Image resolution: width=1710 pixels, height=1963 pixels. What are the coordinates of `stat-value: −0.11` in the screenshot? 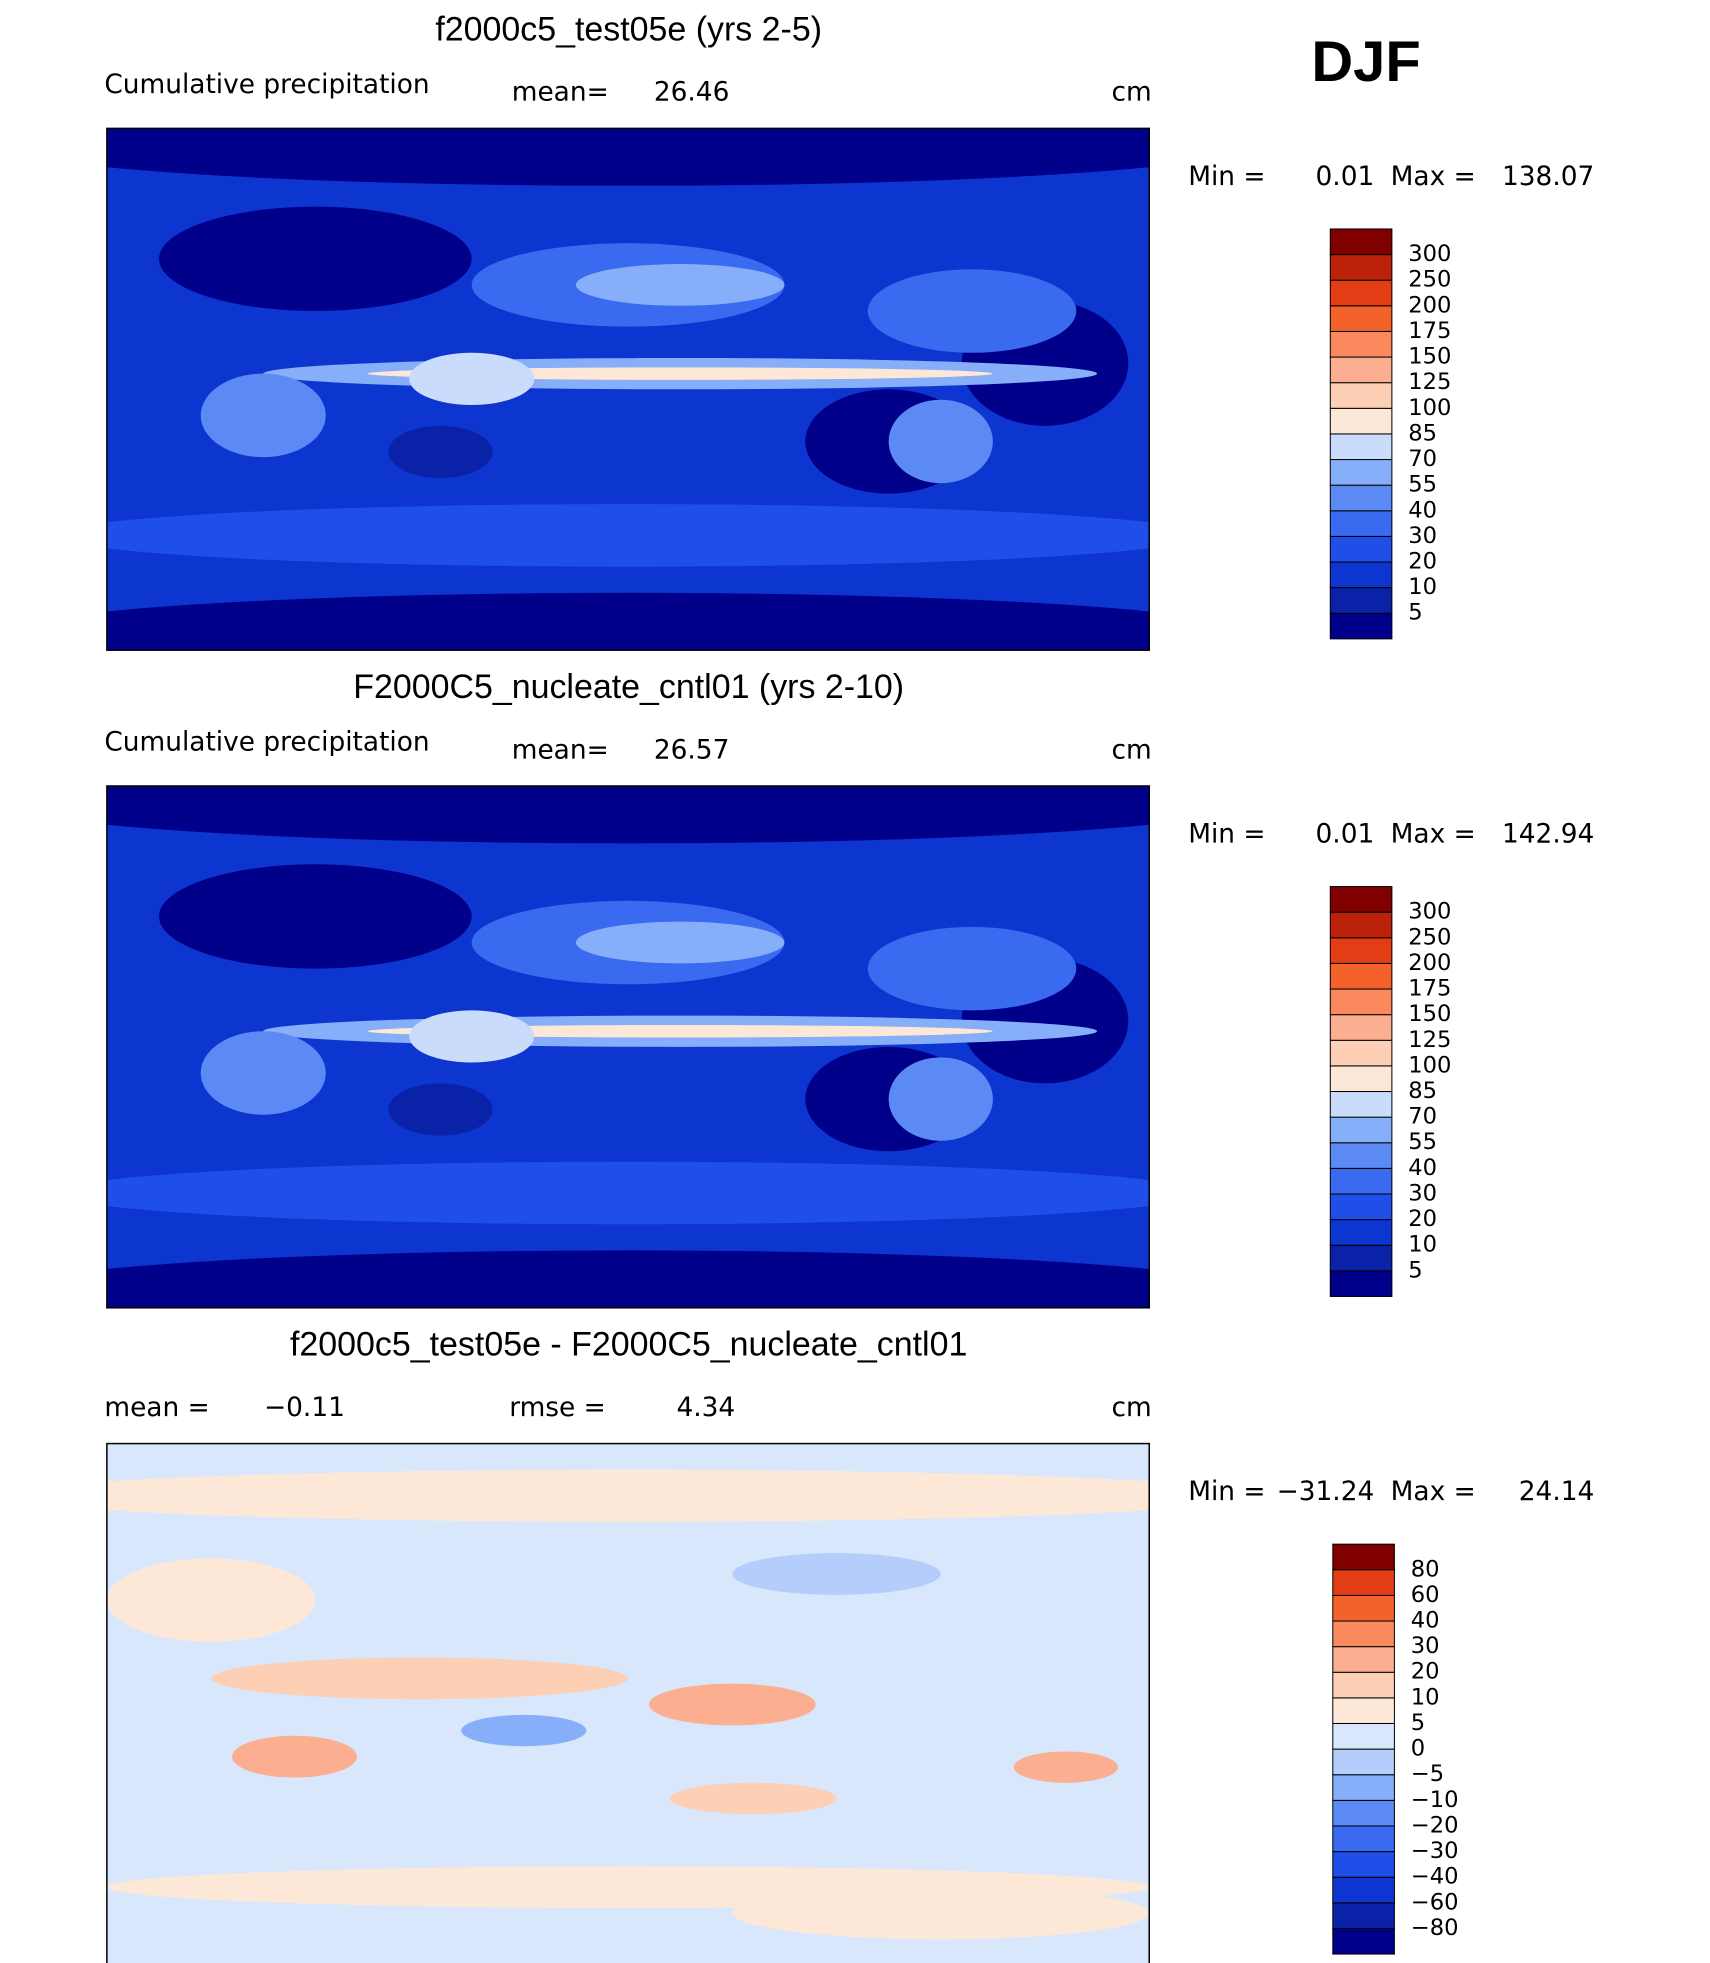 It's located at (304, 1407).